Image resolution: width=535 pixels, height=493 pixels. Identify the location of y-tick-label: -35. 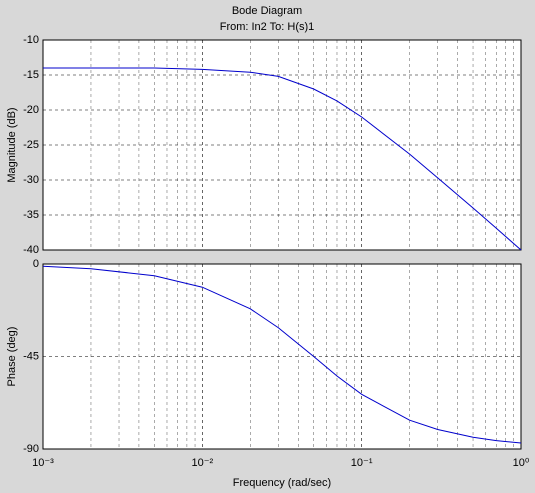
(31, 215).